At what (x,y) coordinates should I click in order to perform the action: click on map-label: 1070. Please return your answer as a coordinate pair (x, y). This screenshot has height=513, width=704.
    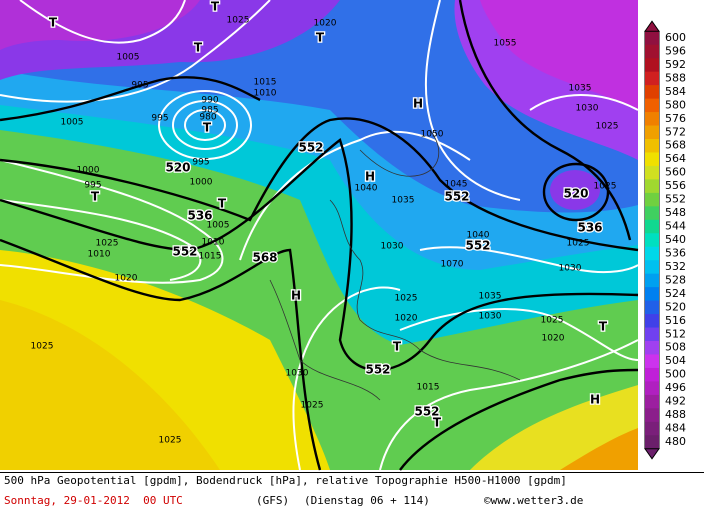
    Looking at the image, I should click on (452, 265).